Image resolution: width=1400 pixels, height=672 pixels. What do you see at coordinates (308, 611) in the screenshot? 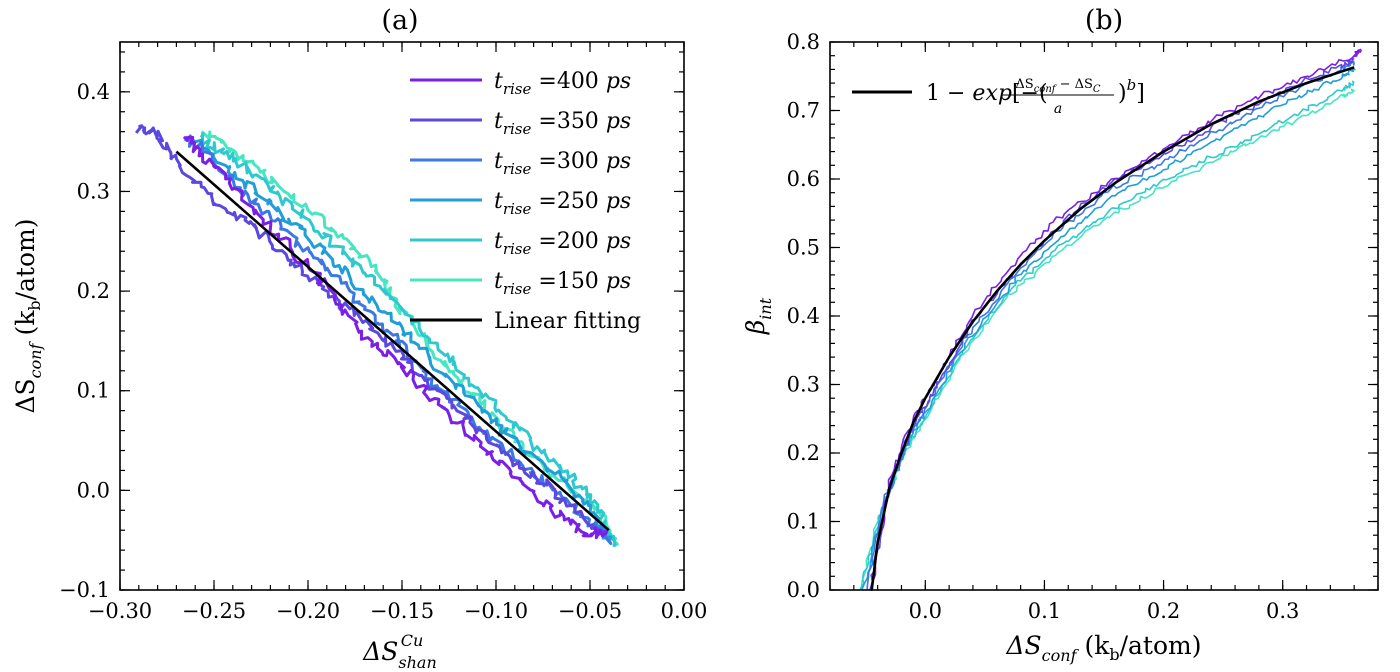
I see `panel-a-x-tick-label: −0.20` at bounding box center [308, 611].